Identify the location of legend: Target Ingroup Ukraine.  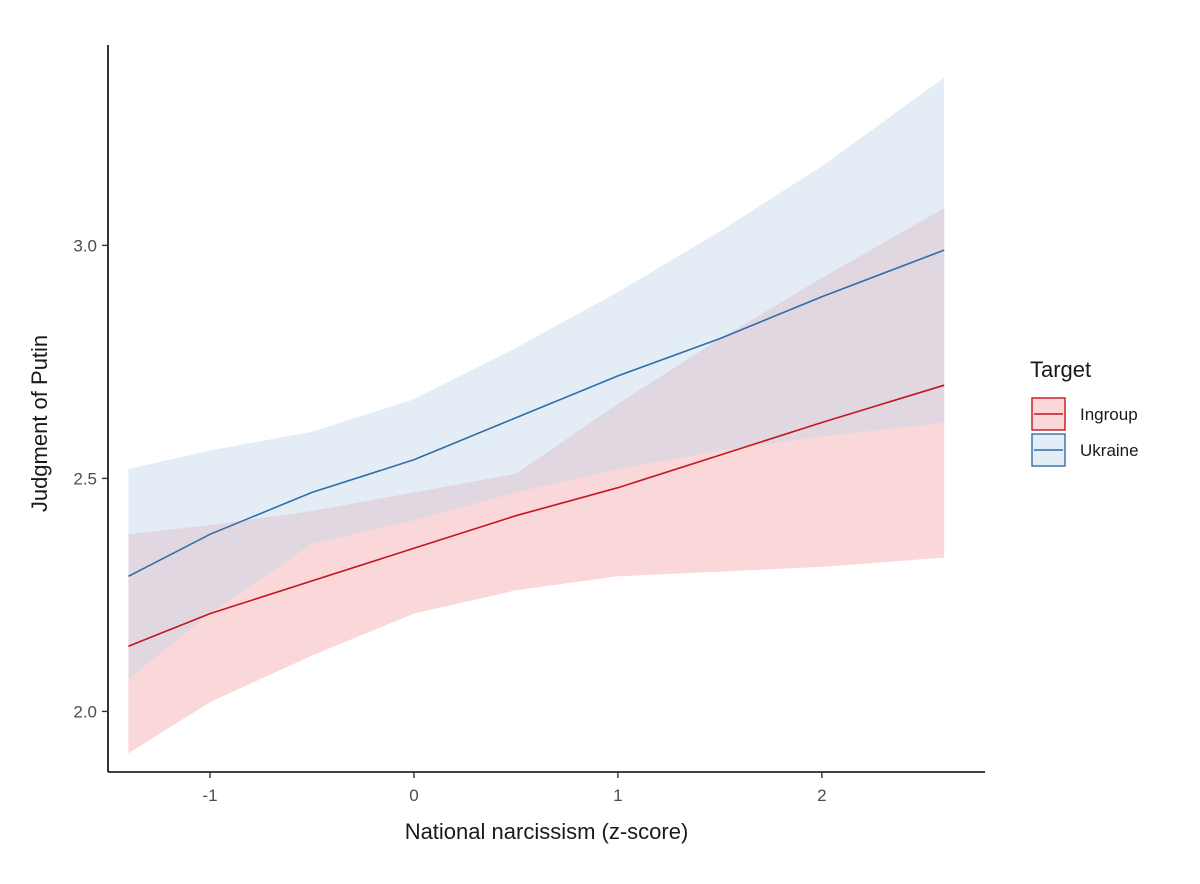
(1084, 412).